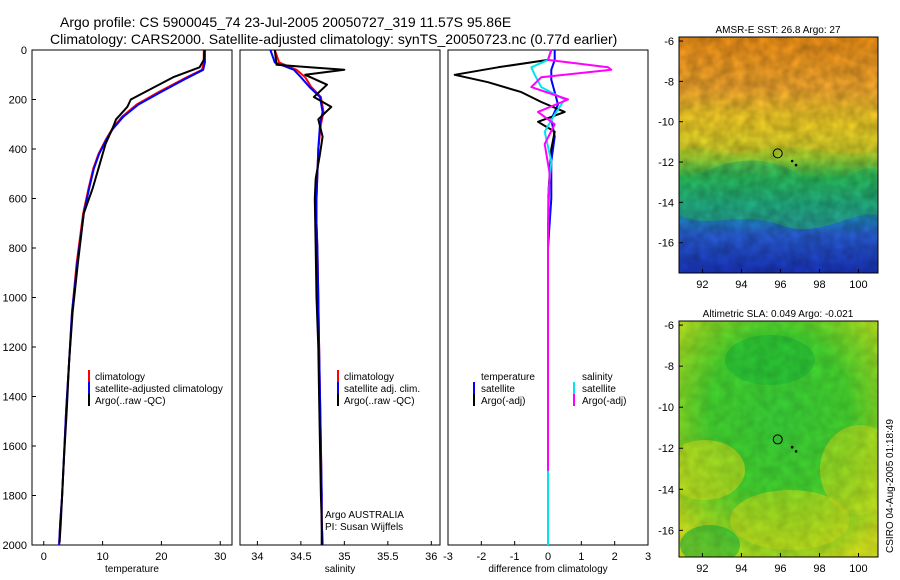 This screenshot has height=580, width=900. Describe the element at coordinates (785, 157) in the screenshot. I see `sst-profile-marker` at that location.